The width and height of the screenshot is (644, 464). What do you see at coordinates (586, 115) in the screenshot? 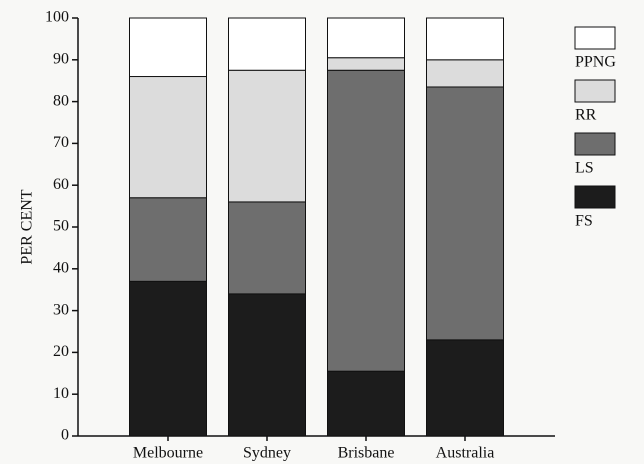
I see `legend-label: RR` at bounding box center [586, 115].